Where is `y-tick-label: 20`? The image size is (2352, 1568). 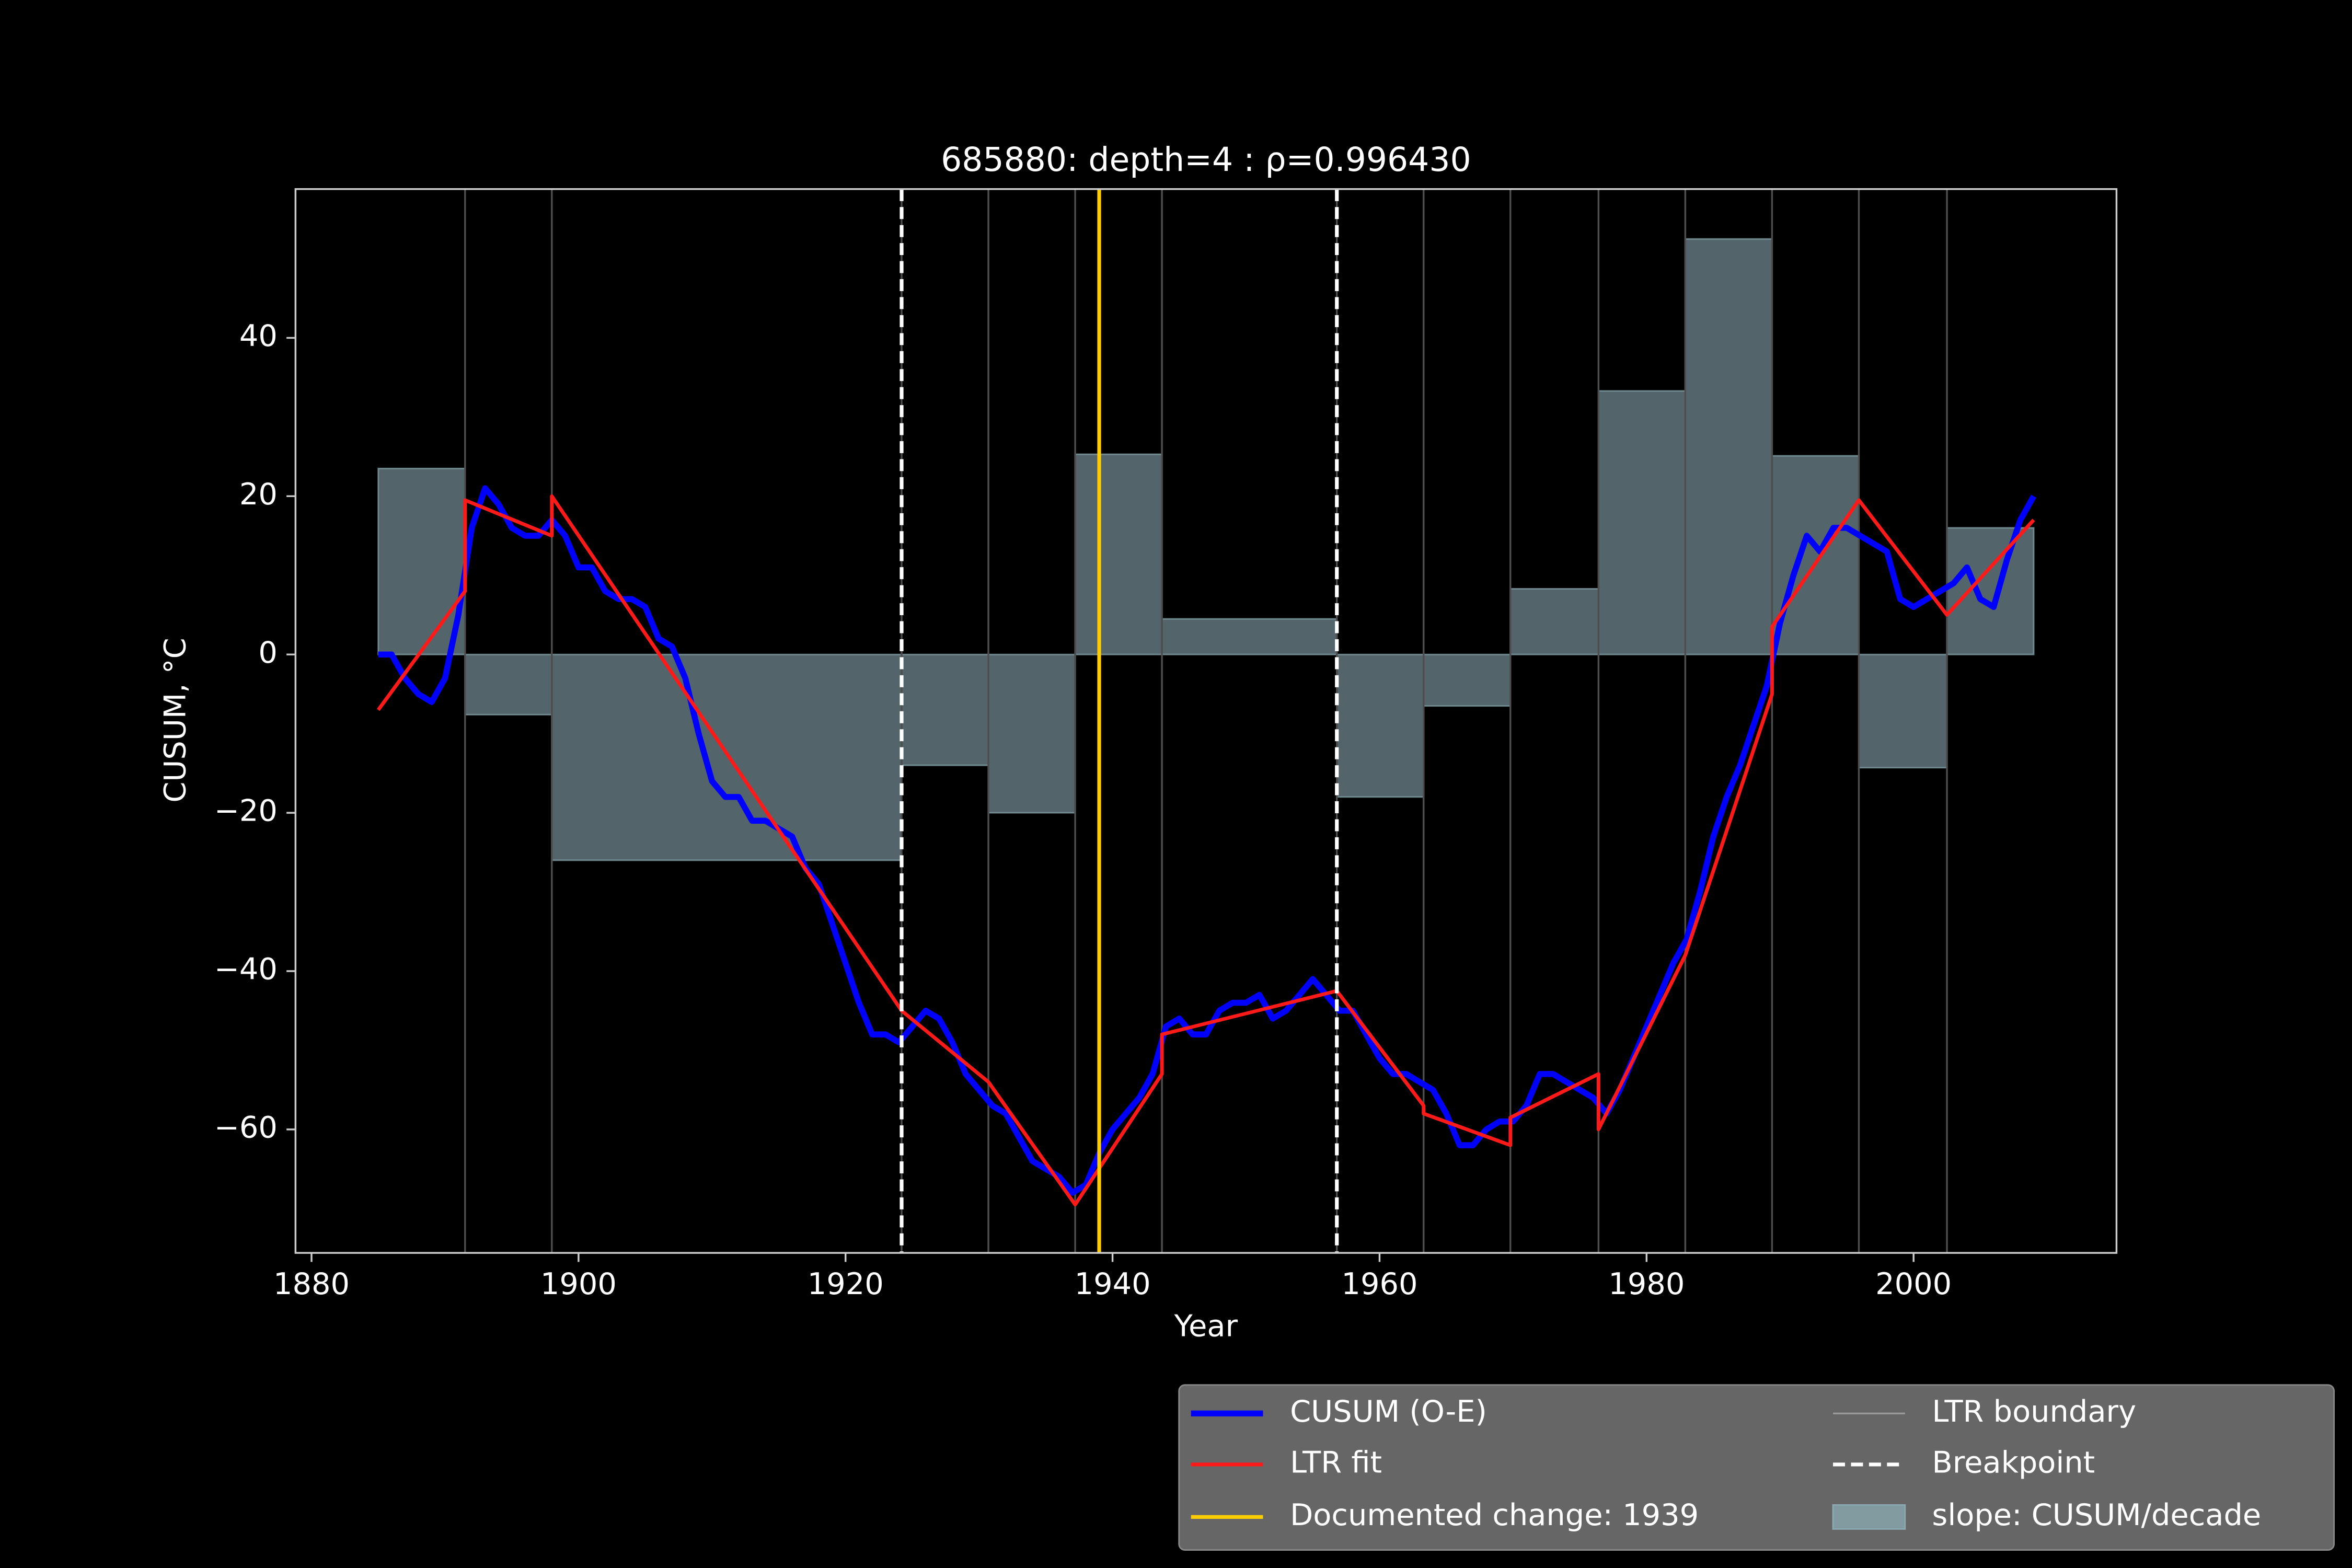 y-tick-label: 20 is located at coordinates (258, 494).